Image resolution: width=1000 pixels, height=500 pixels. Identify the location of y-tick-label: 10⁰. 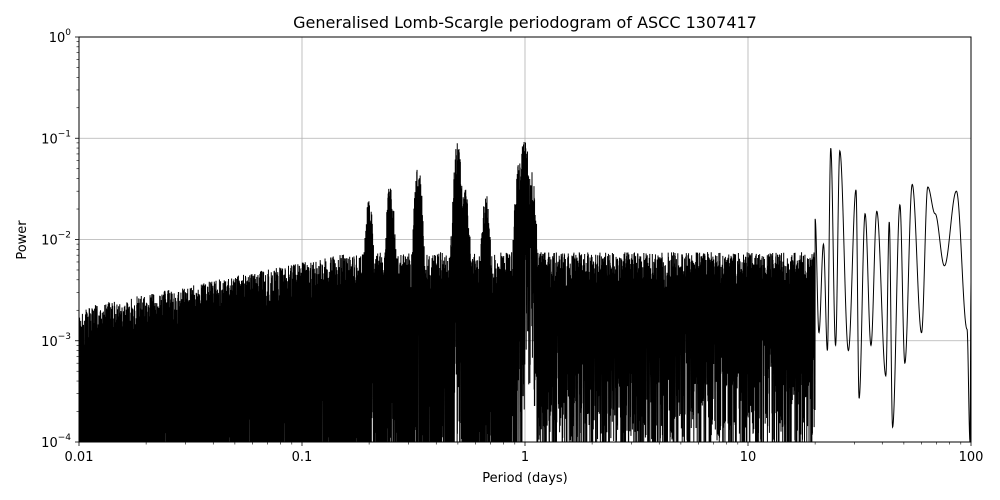
(60, 37).